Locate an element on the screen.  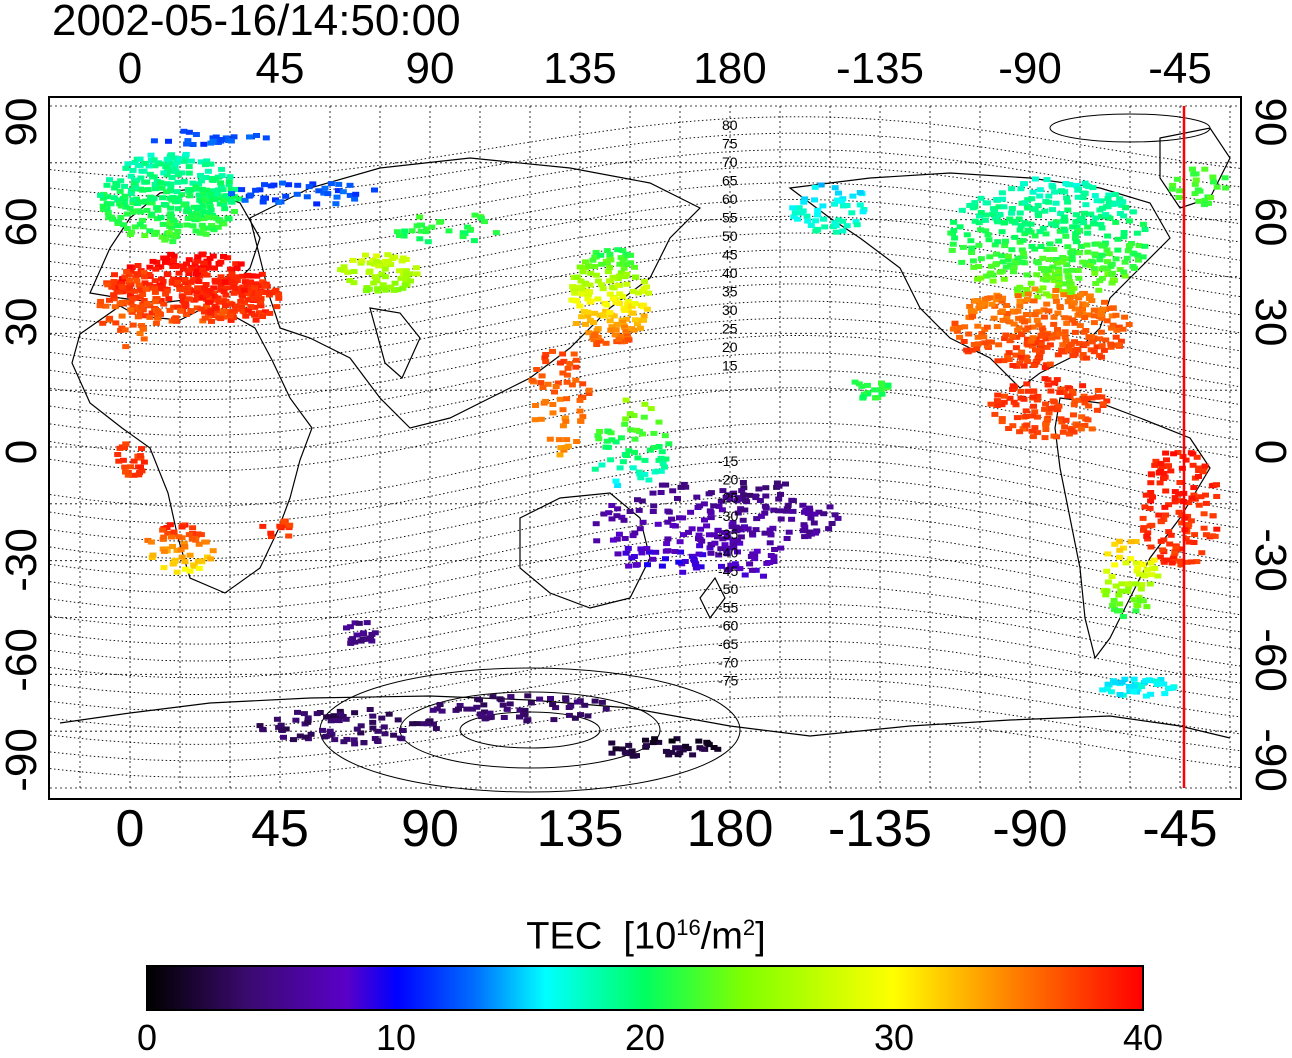
mlat-contour is located at coordinates (645, 147).